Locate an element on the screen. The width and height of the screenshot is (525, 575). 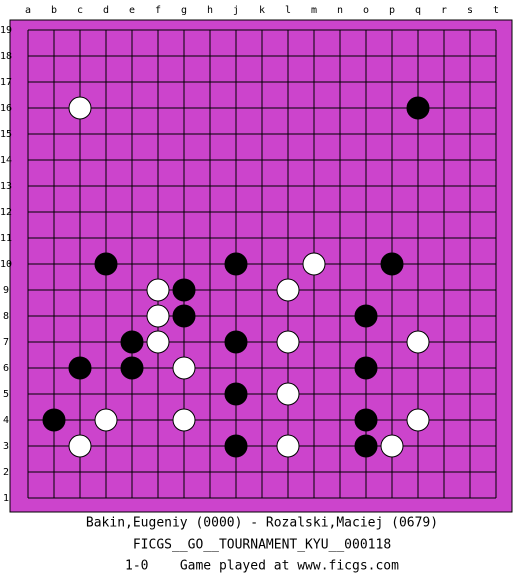
column-label: b is located at coordinates (54, 10).